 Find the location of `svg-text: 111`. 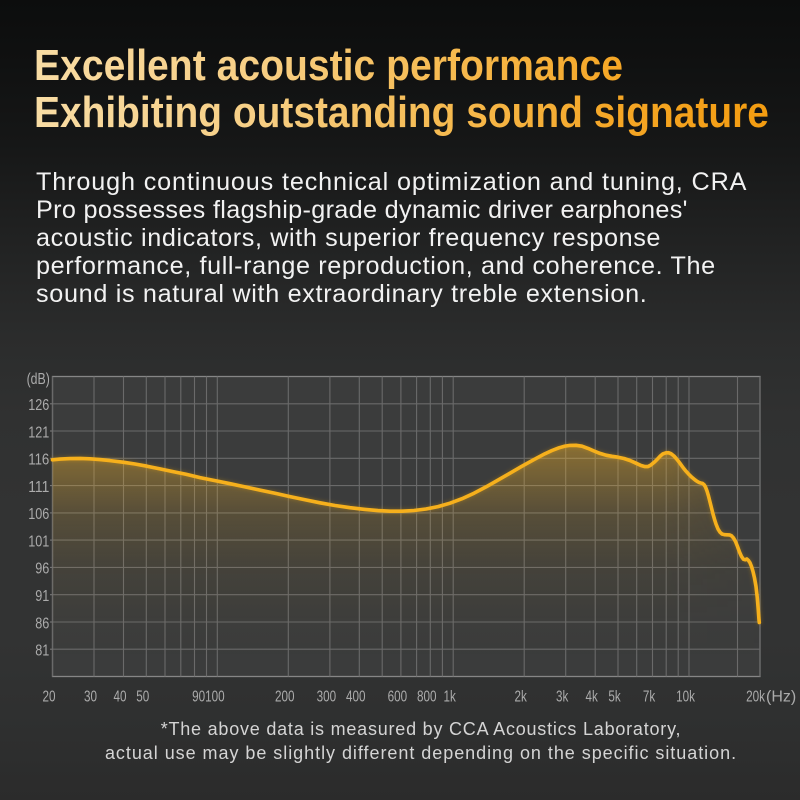

svg-text: 111 is located at coordinates (38, 487).